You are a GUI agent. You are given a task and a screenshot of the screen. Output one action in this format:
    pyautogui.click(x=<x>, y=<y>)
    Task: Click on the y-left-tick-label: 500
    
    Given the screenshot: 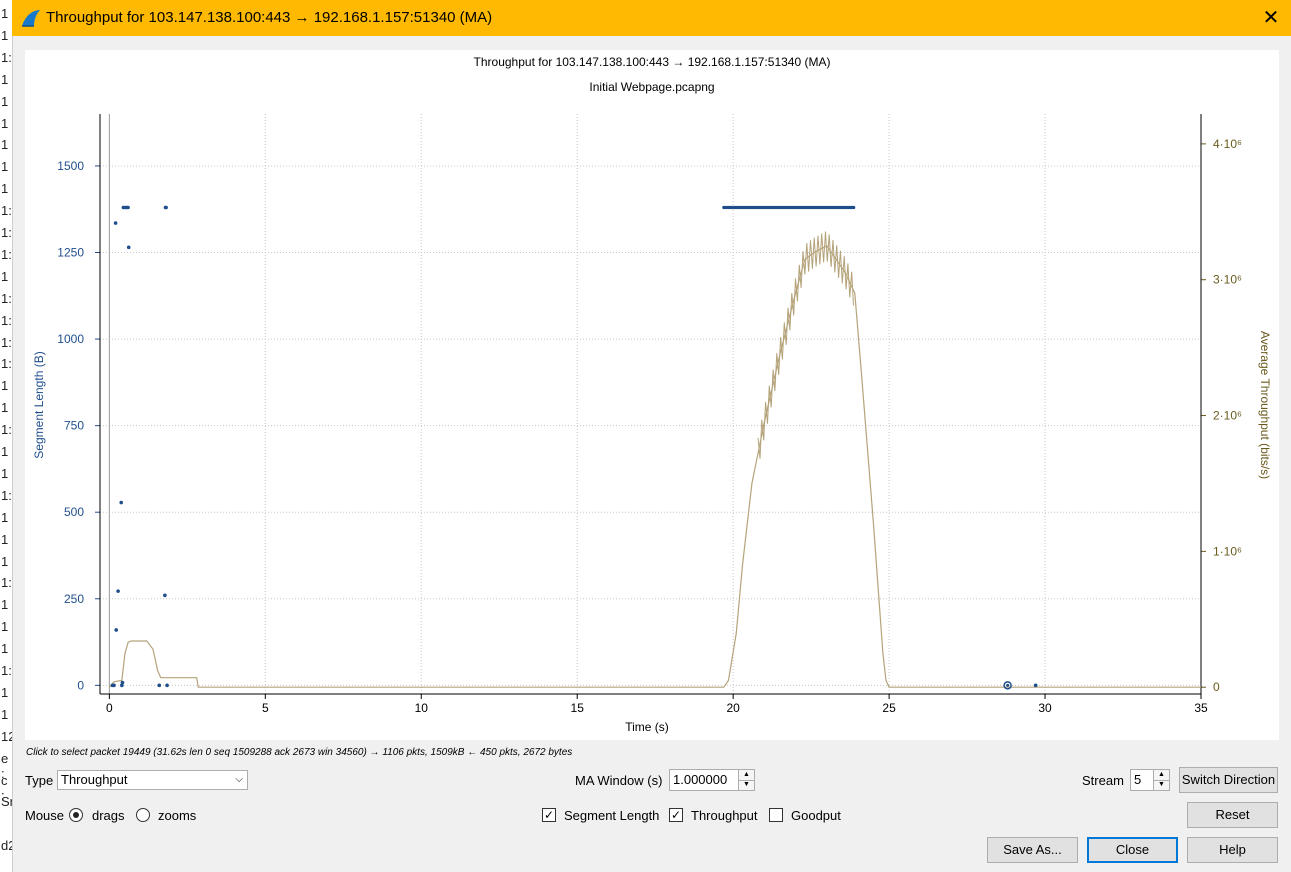 What is the action you would take?
    pyautogui.click(x=74, y=512)
    